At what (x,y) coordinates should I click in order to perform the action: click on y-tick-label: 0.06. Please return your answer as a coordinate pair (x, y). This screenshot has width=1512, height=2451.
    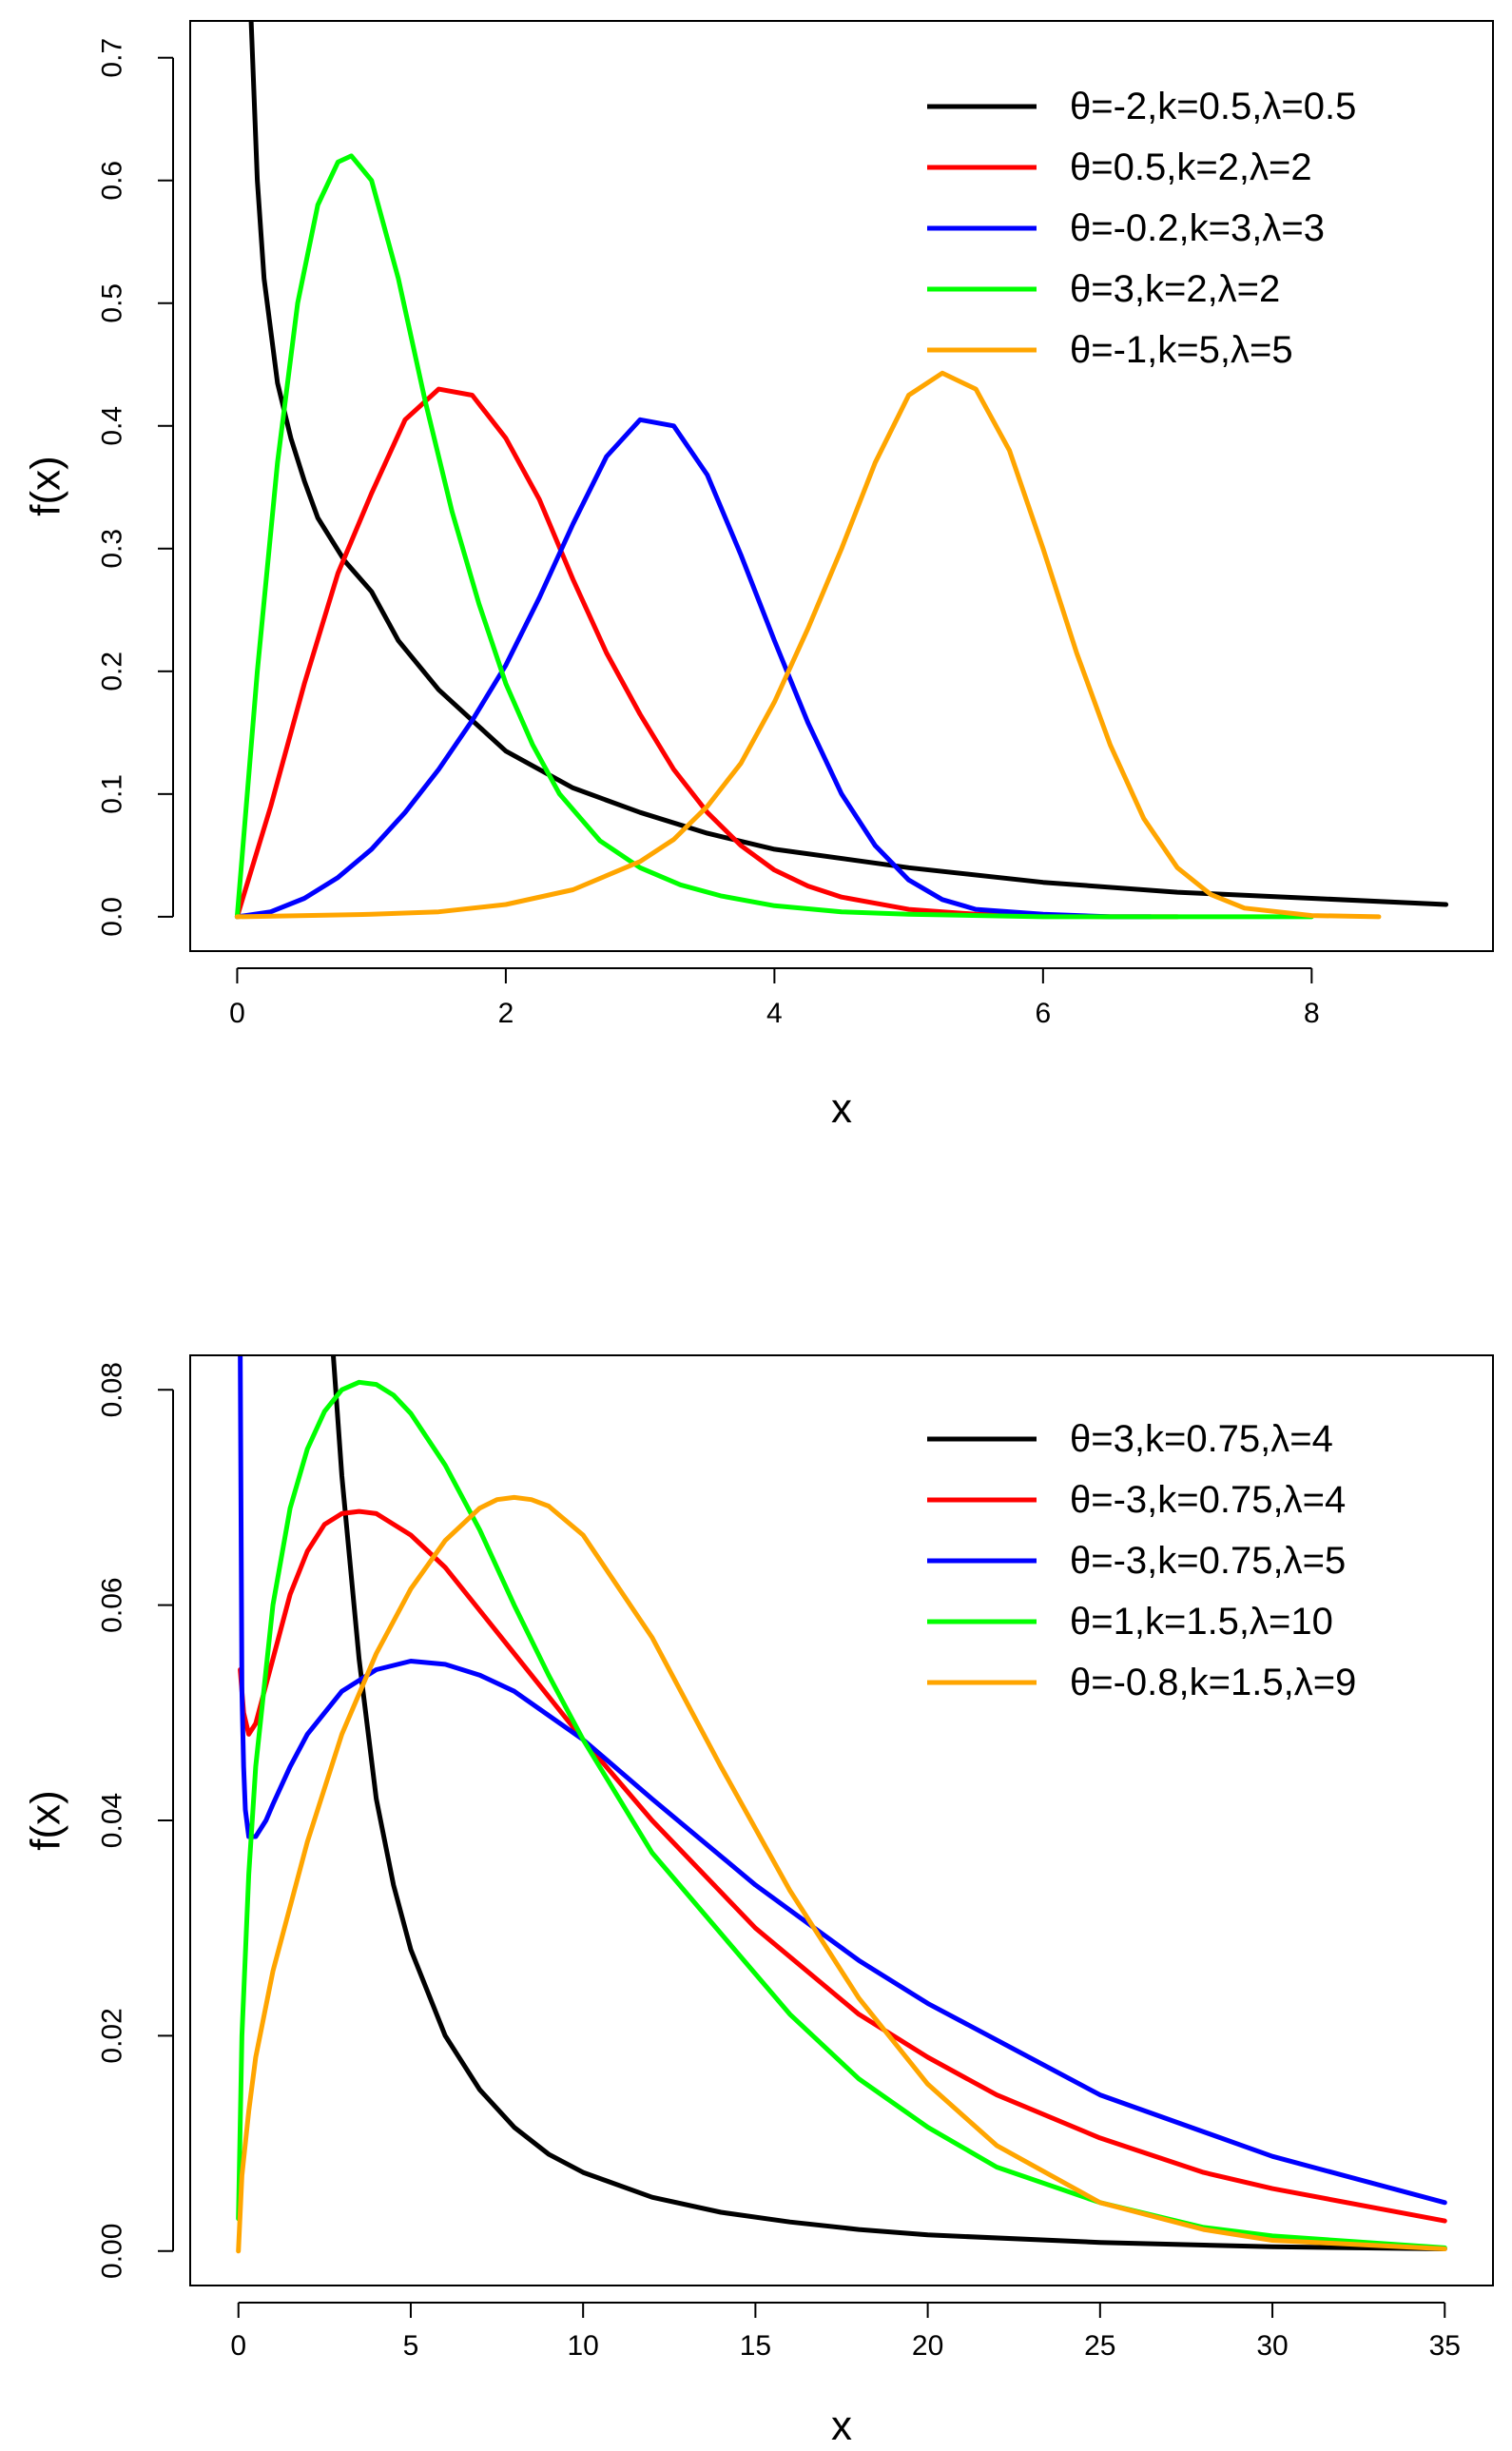
    Looking at the image, I should click on (112, 1604).